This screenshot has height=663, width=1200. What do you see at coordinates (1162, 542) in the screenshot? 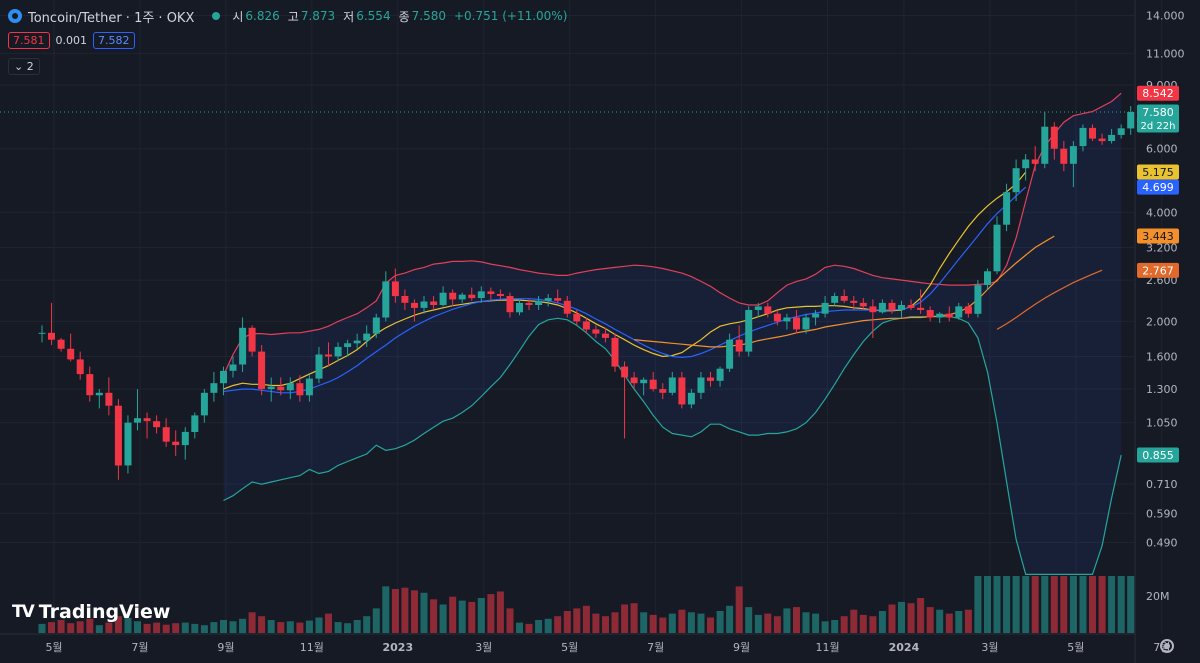
I see `y-tick-label: 0.490` at bounding box center [1162, 542].